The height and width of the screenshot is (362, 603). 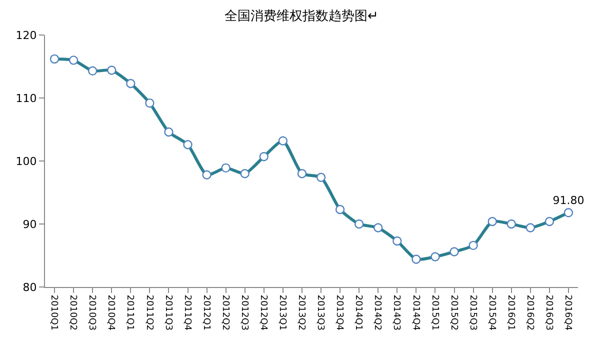 What do you see at coordinates (529, 312) in the screenshot?
I see `x-tick-label: 2016Q2` at bounding box center [529, 312].